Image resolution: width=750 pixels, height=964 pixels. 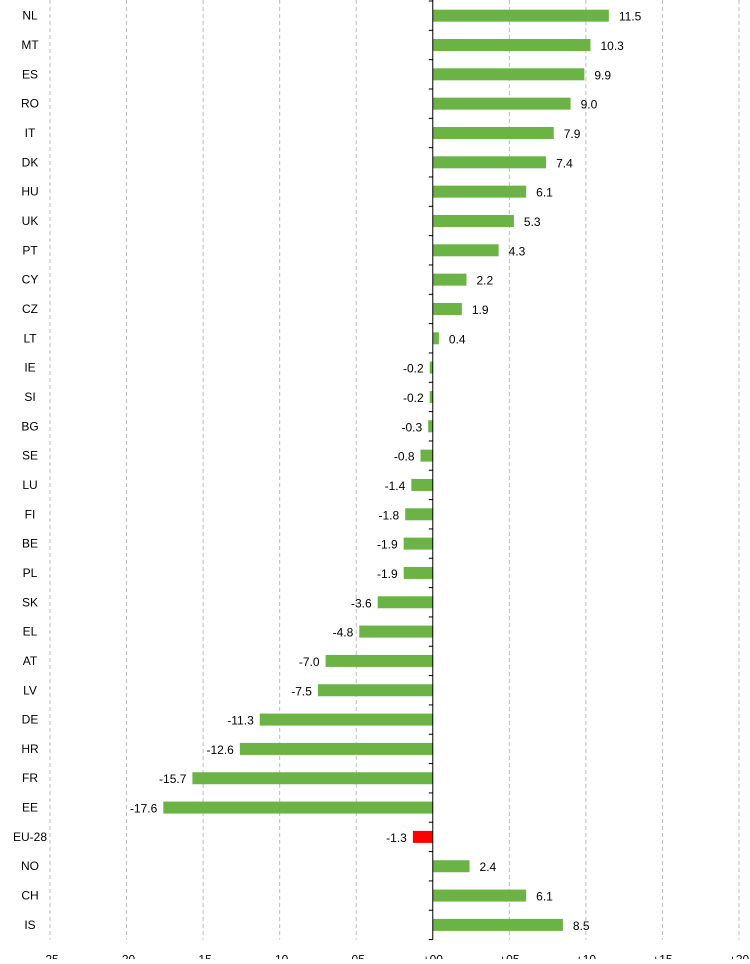 What do you see at coordinates (497, 924) in the screenshot?
I see `bar-is` at bounding box center [497, 924].